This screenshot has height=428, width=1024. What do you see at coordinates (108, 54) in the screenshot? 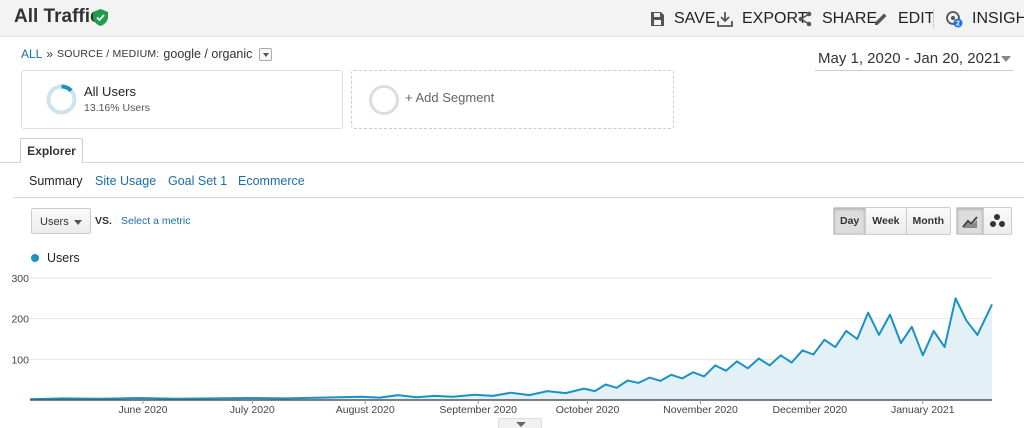
I see `breadcrumb-dimension: SOURCE / MEDIUM:` at bounding box center [108, 54].